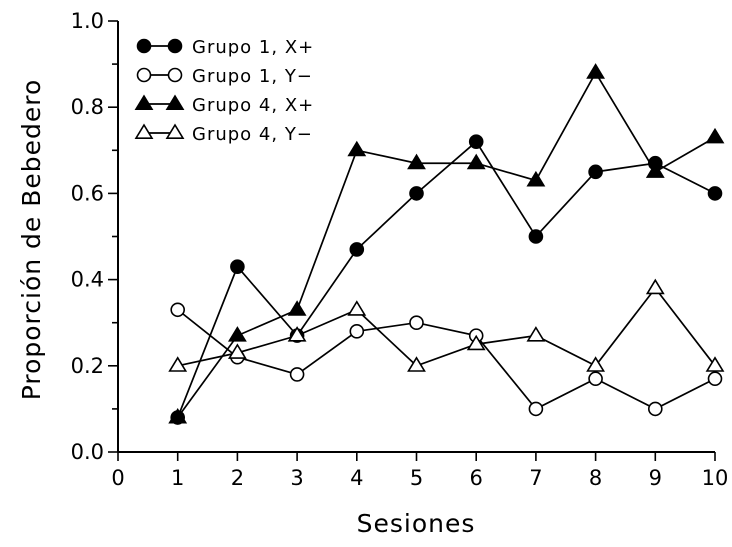  I want to click on y-tick-label: 0.2, so click(87, 366).